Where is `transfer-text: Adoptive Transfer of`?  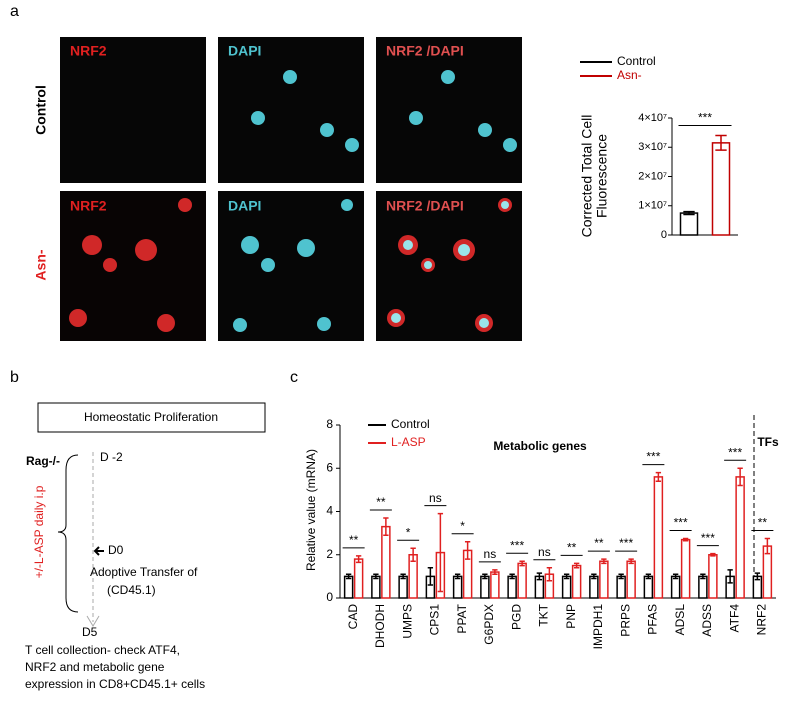
transfer-text: Adoptive Transfer of is located at coordinates (144, 572).